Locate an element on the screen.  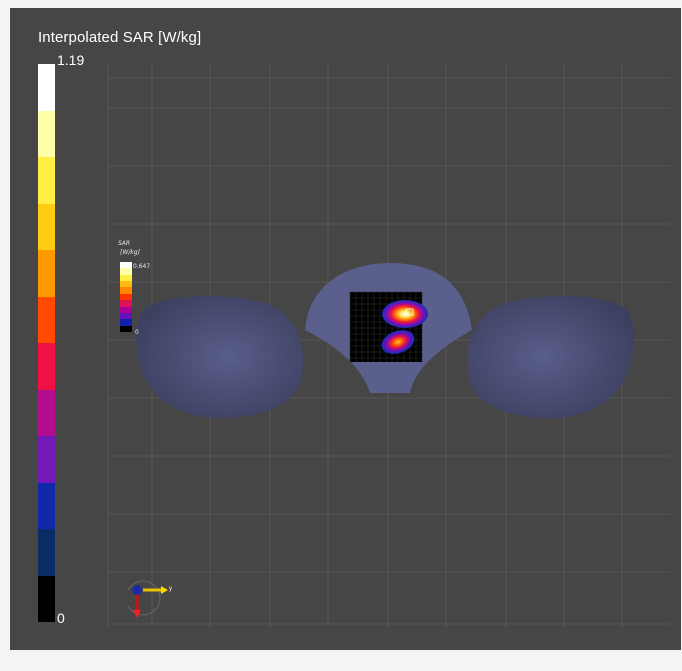
sar-hotspot-primary is located at coordinates (405, 314).